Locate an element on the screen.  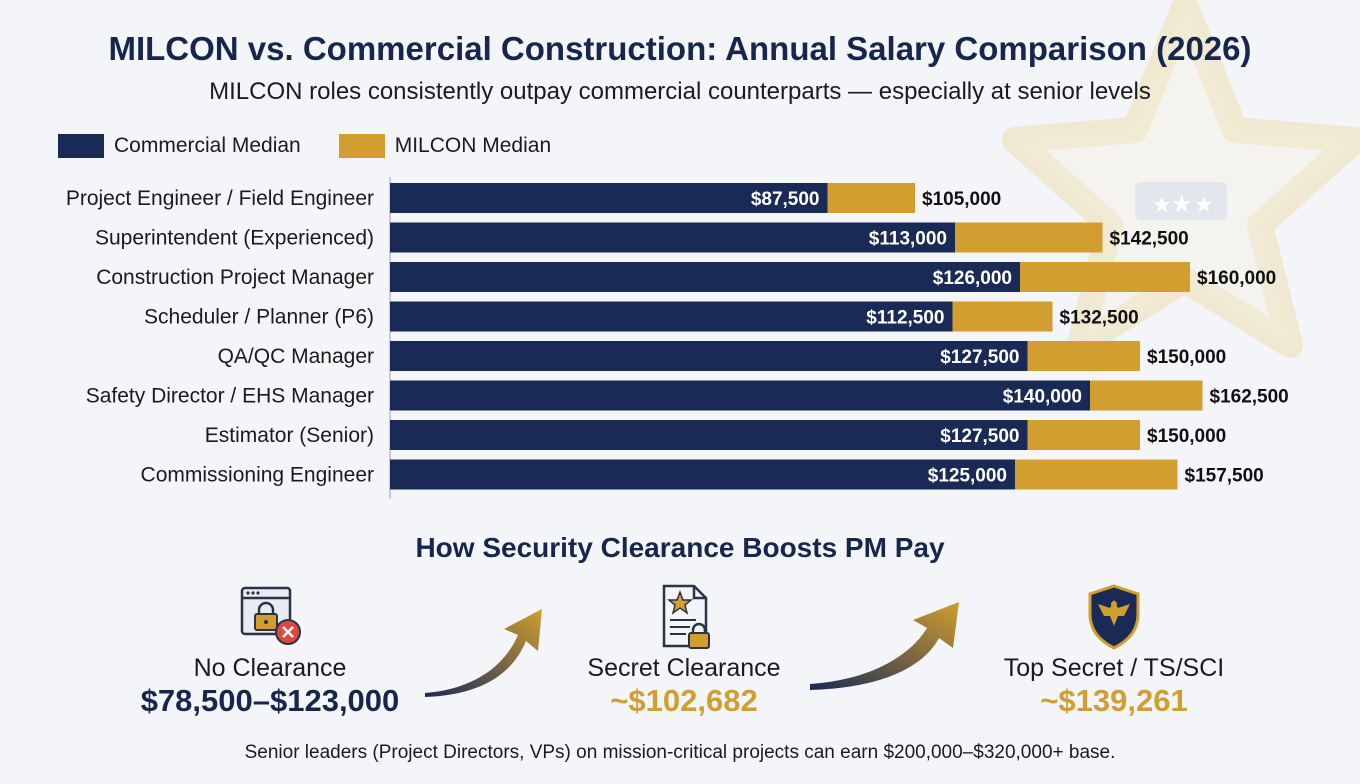
category-label: Safety Director / EHS Manager is located at coordinates (230, 396).